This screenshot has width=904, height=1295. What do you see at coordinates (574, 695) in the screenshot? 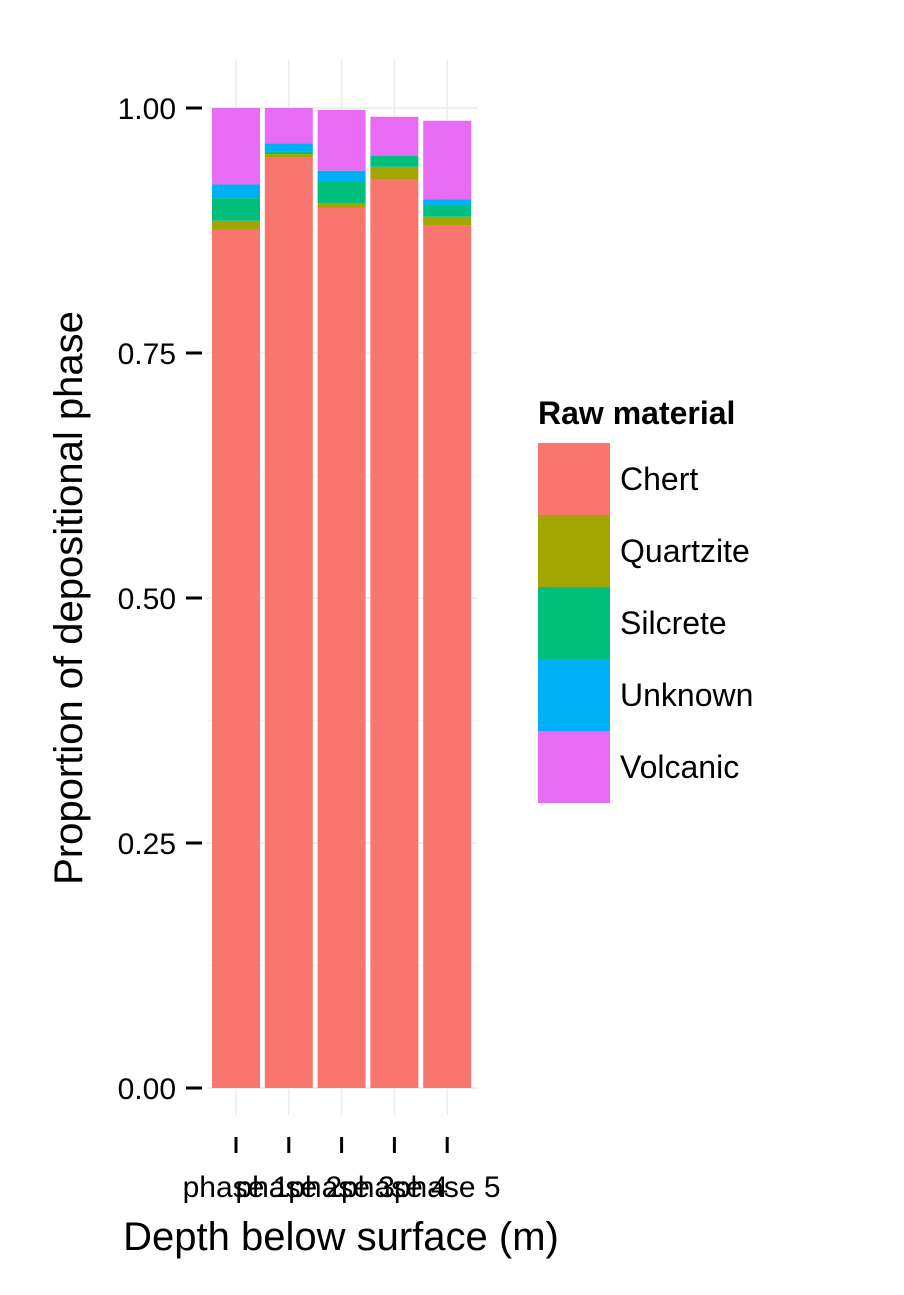
I see `legend-key-unknown` at bounding box center [574, 695].